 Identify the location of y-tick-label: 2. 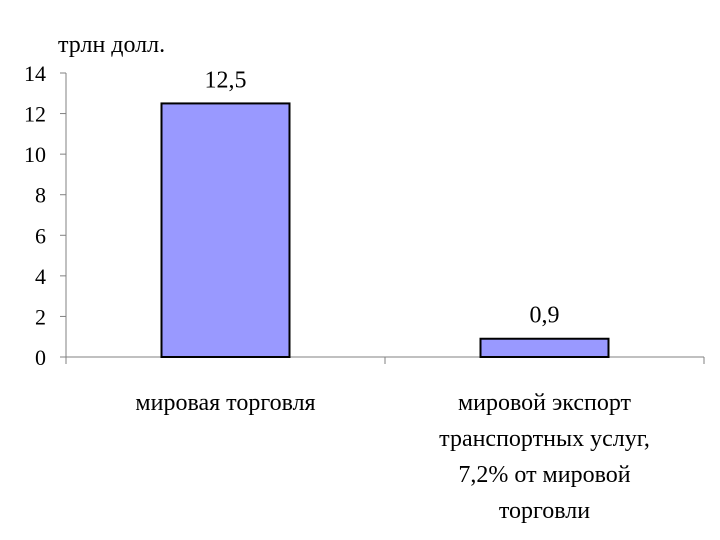
(40, 316).